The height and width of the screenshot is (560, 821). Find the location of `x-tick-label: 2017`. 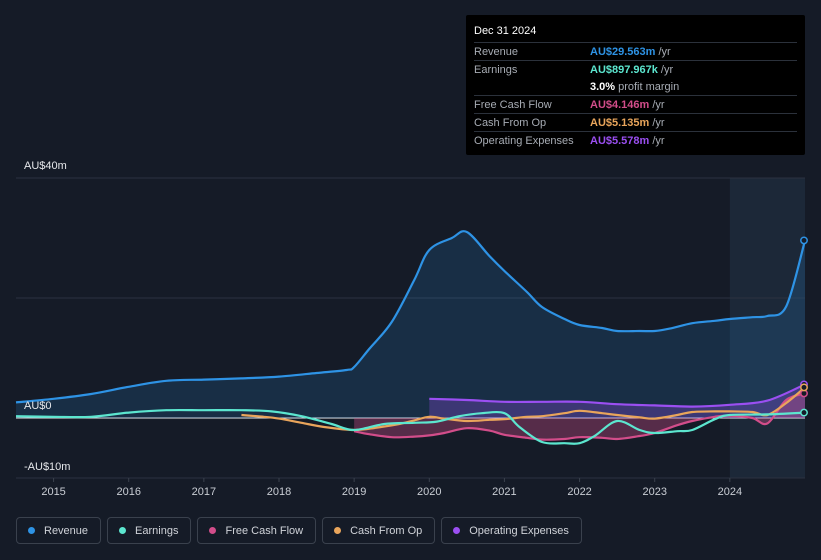

x-tick-label: 2017 is located at coordinates (204, 492).